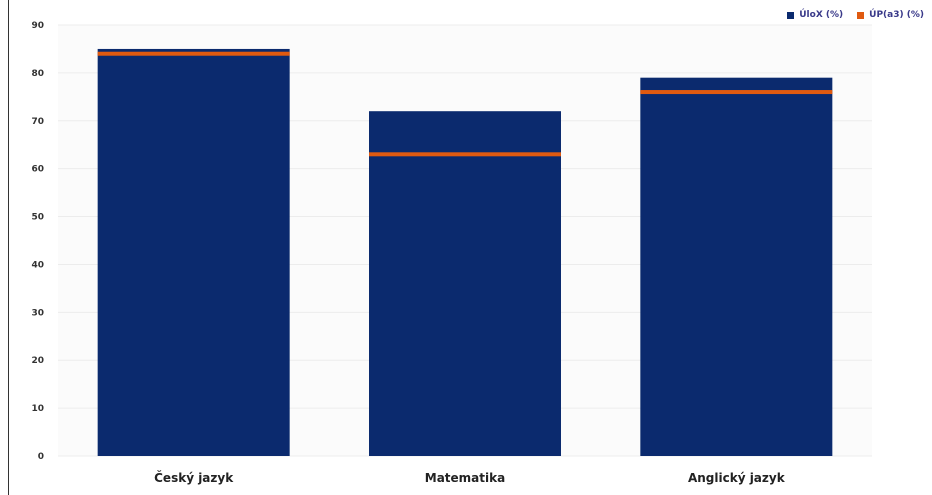  I want to click on y-tick-label: 60, so click(37, 170).